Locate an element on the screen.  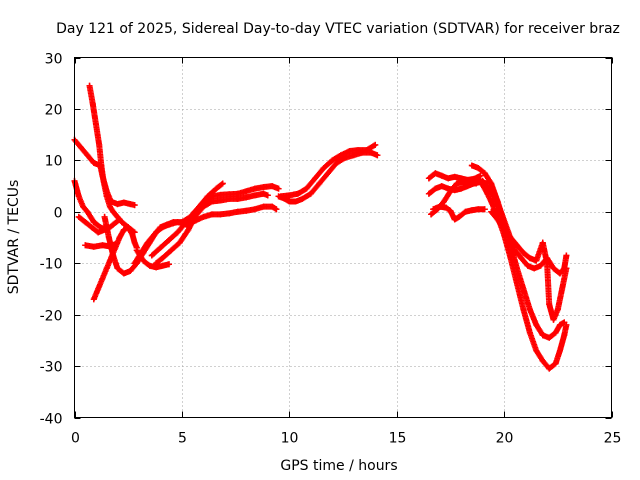
x-tick-label: 5 is located at coordinates (182, 439).